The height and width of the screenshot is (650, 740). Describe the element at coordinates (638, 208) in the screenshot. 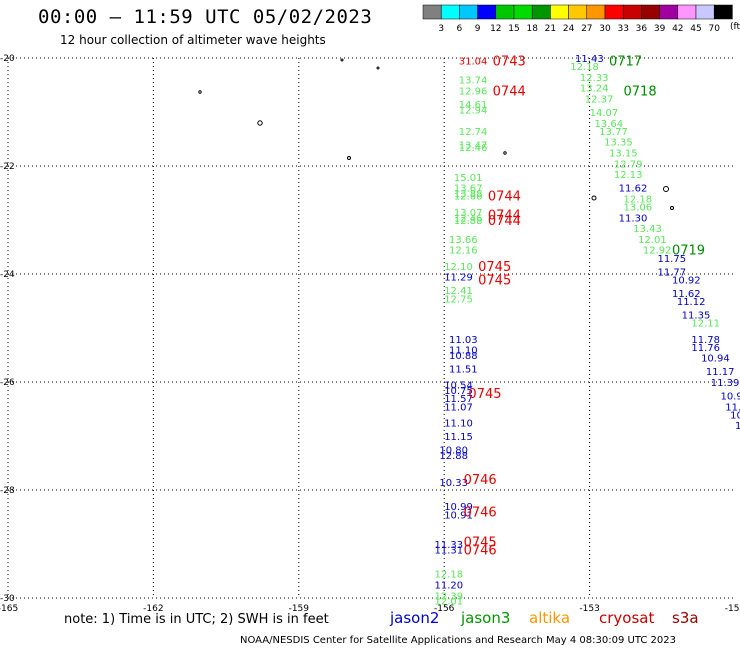

I see `data-point-jason3: 13.06` at that location.